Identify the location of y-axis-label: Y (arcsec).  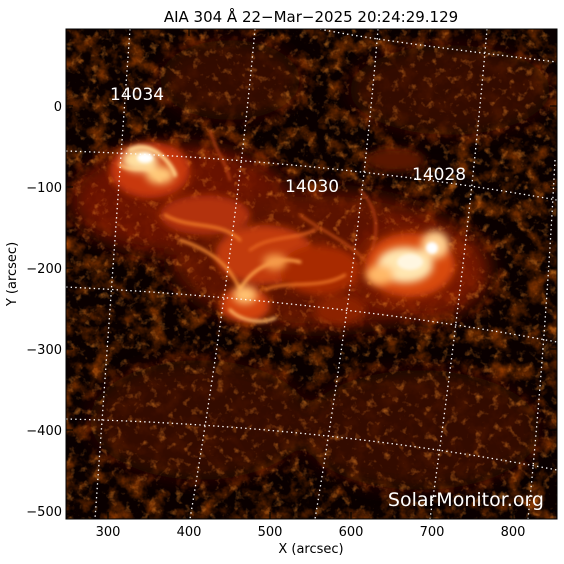
(12, 274).